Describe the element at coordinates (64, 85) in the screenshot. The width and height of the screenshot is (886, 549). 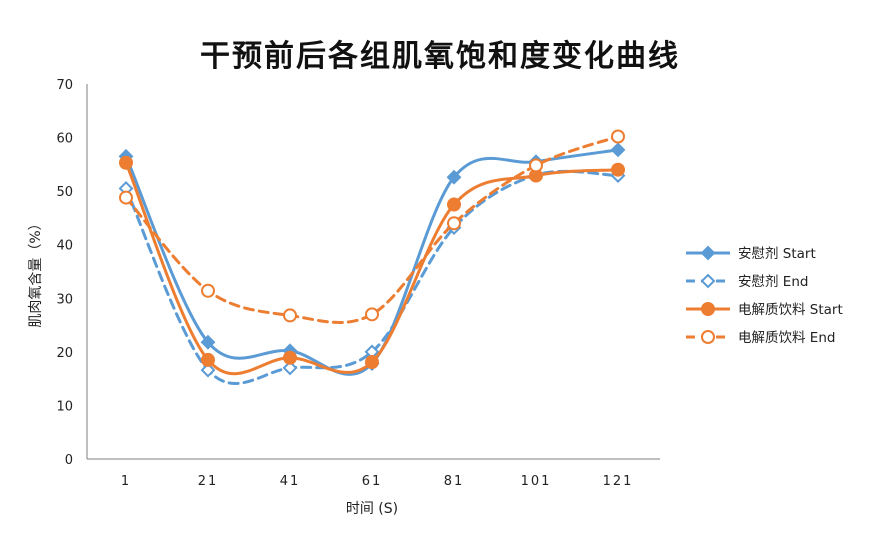
I see `y-tick-label: 70` at that location.